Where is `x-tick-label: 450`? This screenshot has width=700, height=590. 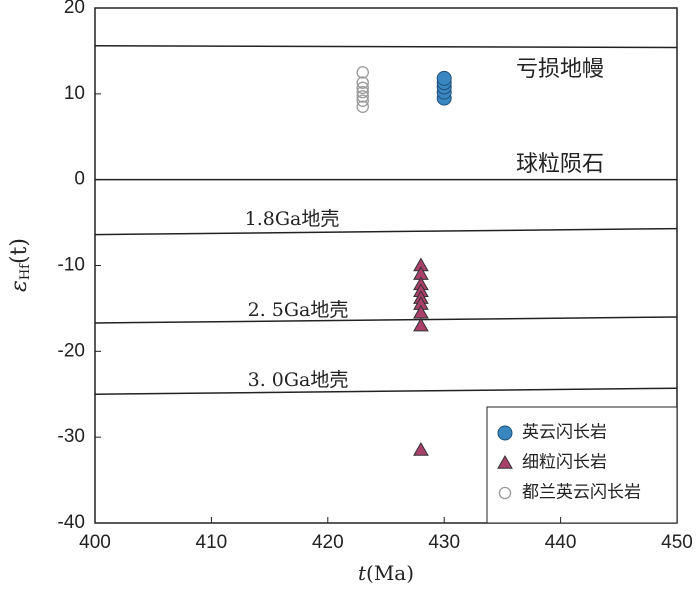
x-tick-label: 450 is located at coordinates (677, 542).